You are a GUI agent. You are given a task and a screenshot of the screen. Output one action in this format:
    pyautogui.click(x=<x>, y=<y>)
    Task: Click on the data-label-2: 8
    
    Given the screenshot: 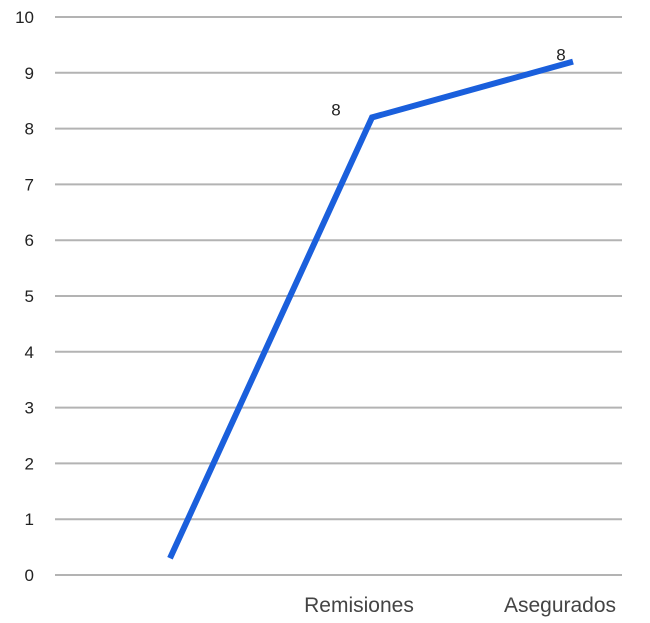 What is the action you would take?
    pyautogui.click(x=560, y=55)
    